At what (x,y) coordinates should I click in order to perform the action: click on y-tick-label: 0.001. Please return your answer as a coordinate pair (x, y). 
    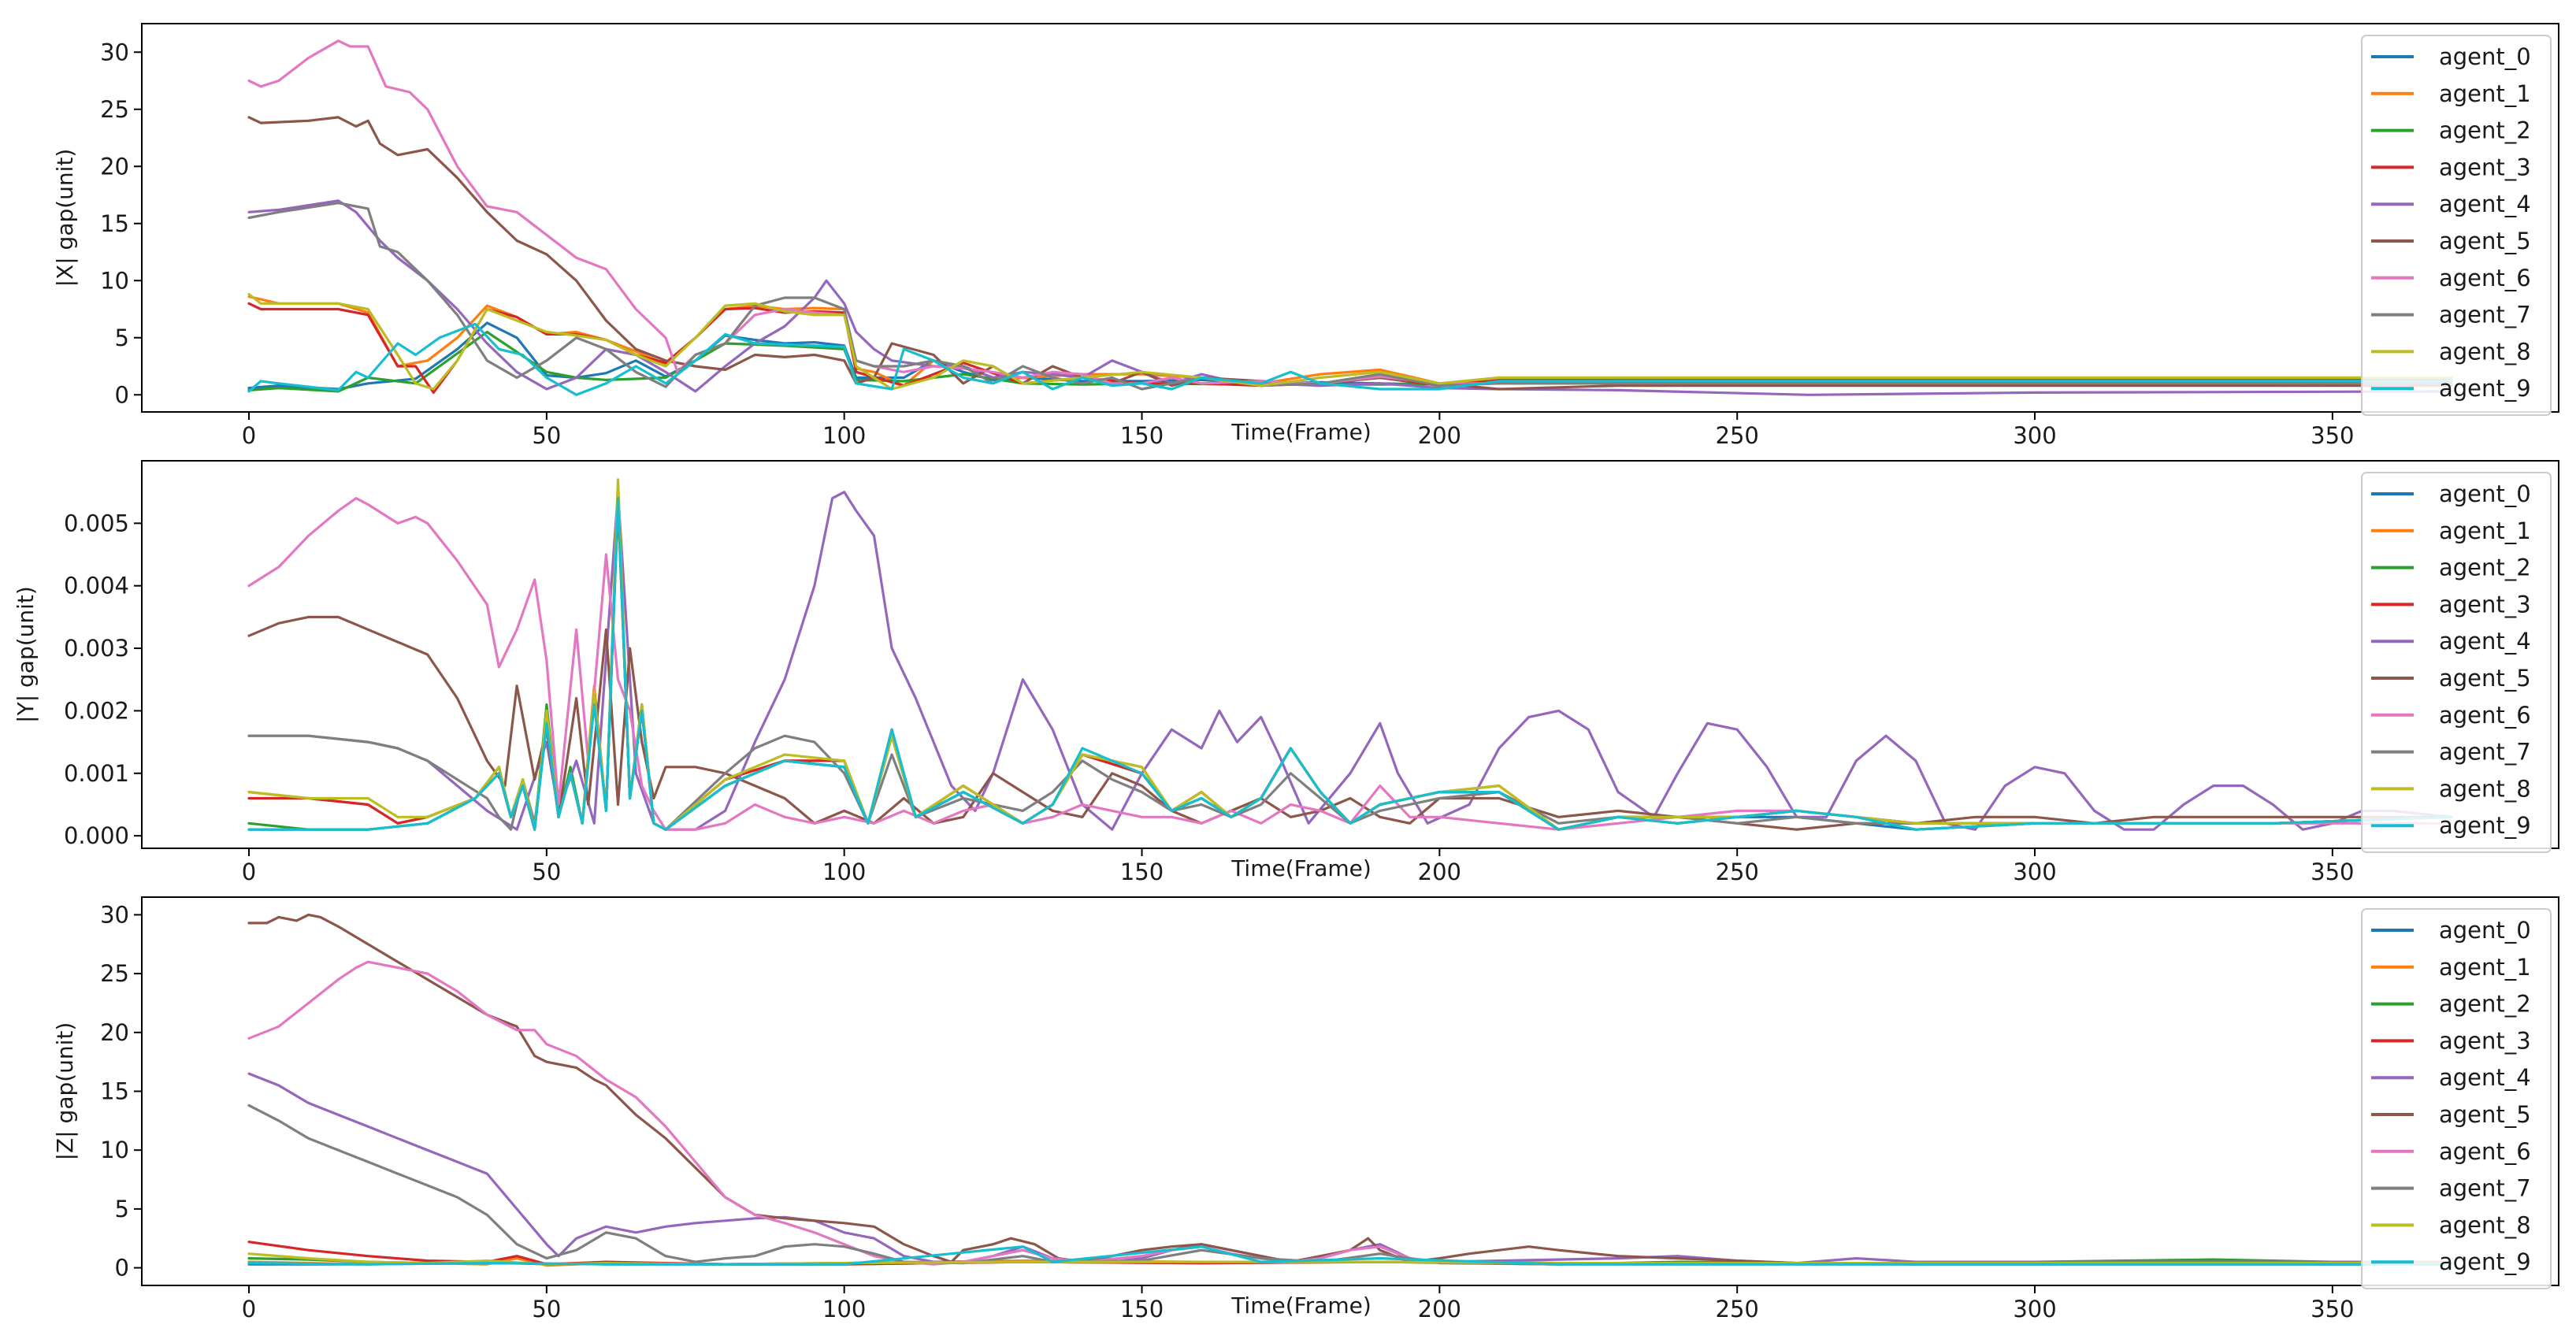
    Looking at the image, I should click on (96, 773).